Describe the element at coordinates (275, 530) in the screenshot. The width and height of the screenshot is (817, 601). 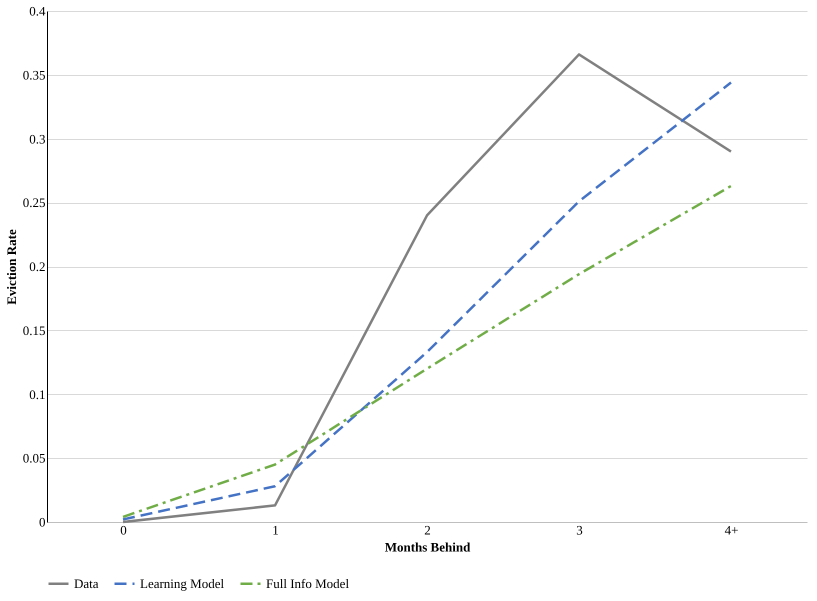
I see `x-tick-label: 1` at that location.